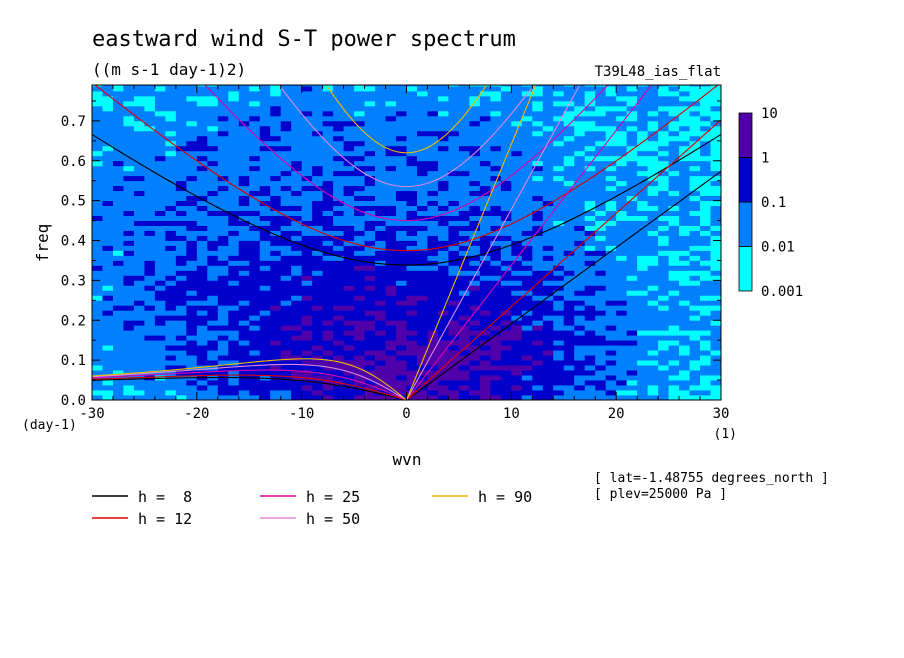  Describe the element at coordinates (745, 269) in the screenshot. I see `colorbar-swatch` at that location.